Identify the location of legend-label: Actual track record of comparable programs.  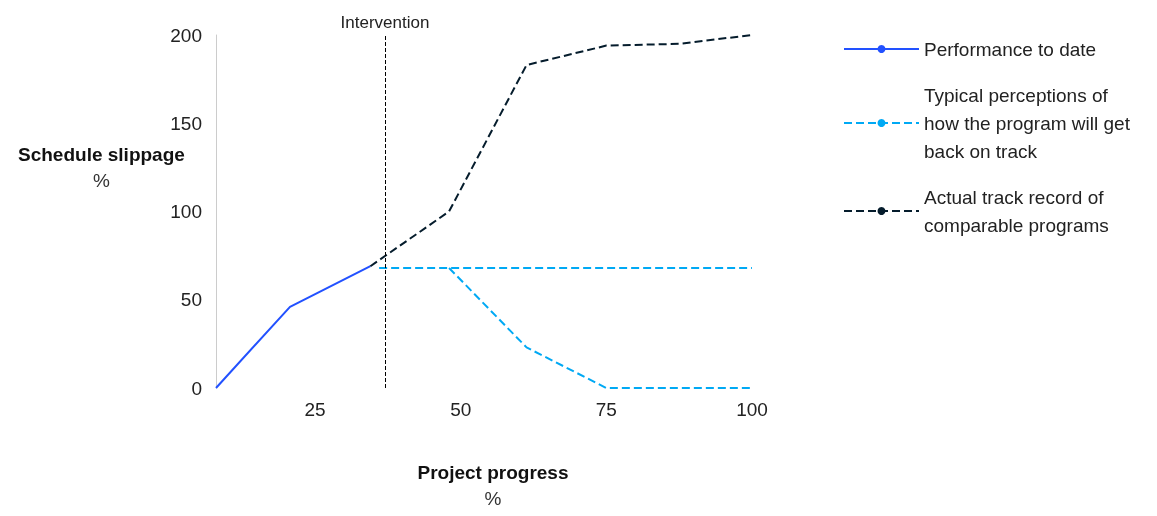
(1016, 211).